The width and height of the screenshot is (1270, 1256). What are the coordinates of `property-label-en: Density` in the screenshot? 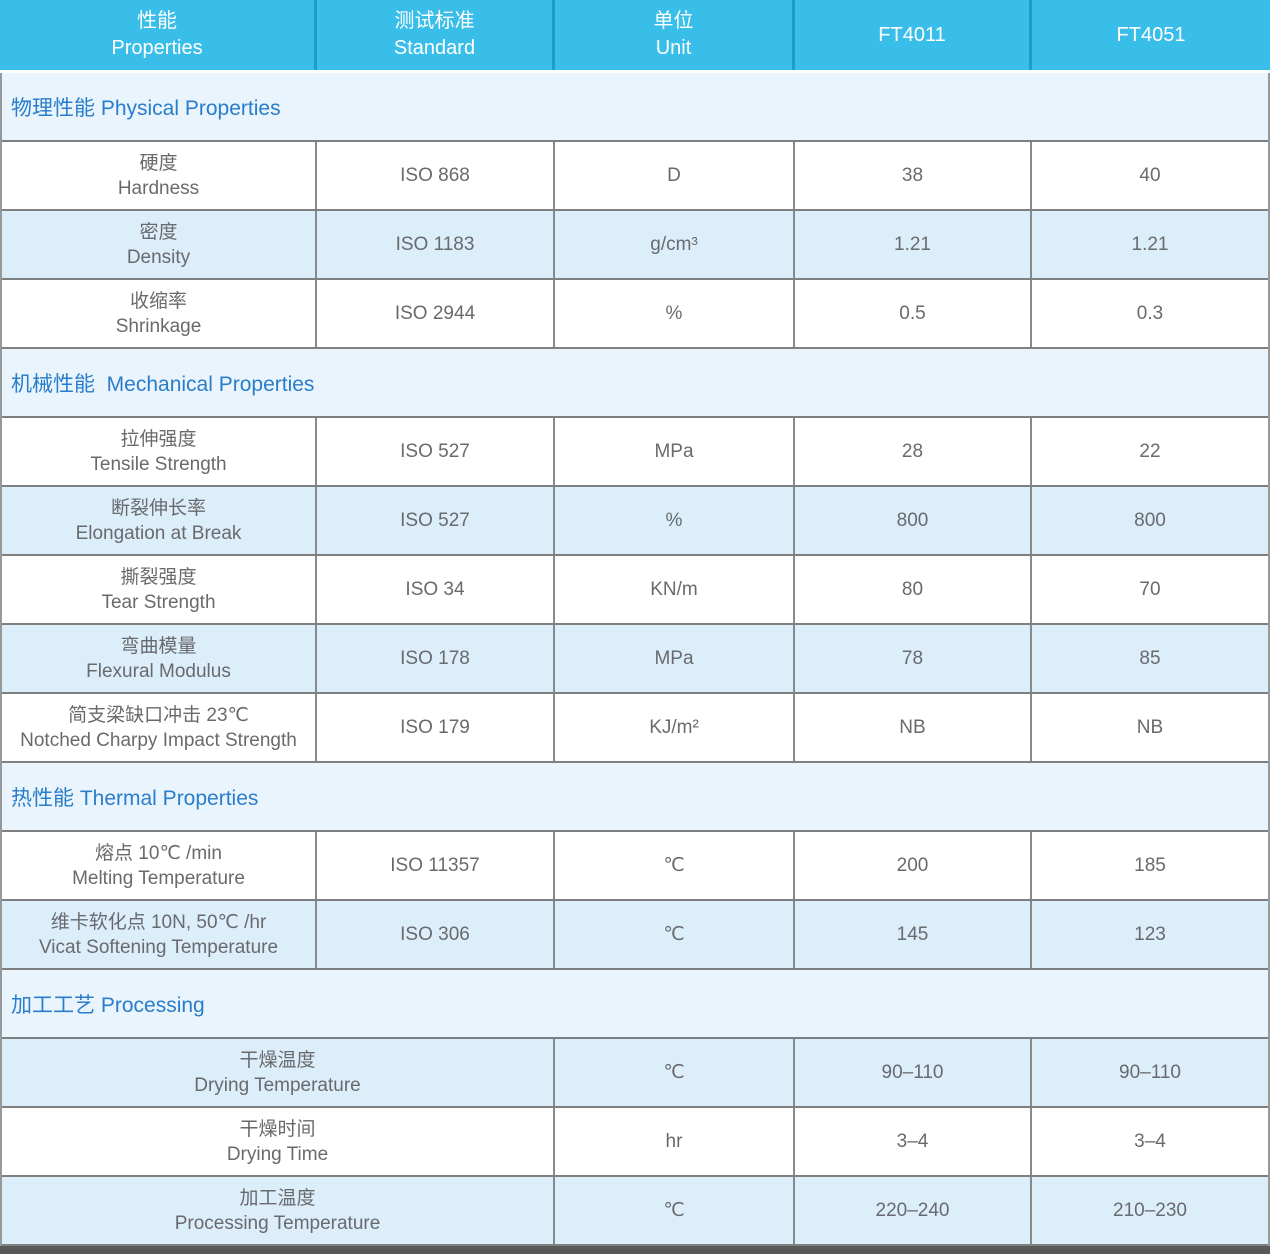 It's located at (158, 257).